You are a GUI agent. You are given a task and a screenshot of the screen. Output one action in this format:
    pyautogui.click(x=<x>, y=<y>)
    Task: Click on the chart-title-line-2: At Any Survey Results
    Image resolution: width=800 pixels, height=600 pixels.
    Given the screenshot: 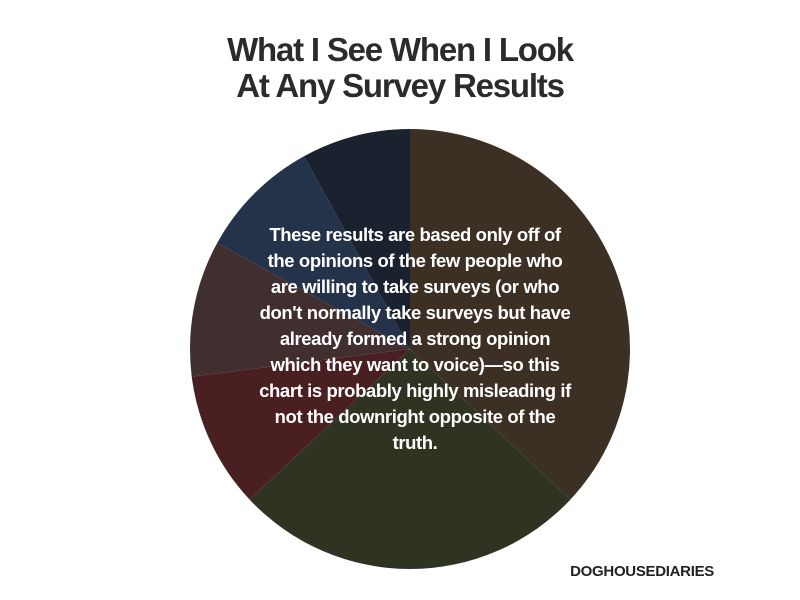 What is the action you would take?
    pyautogui.click(x=400, y=85)
    